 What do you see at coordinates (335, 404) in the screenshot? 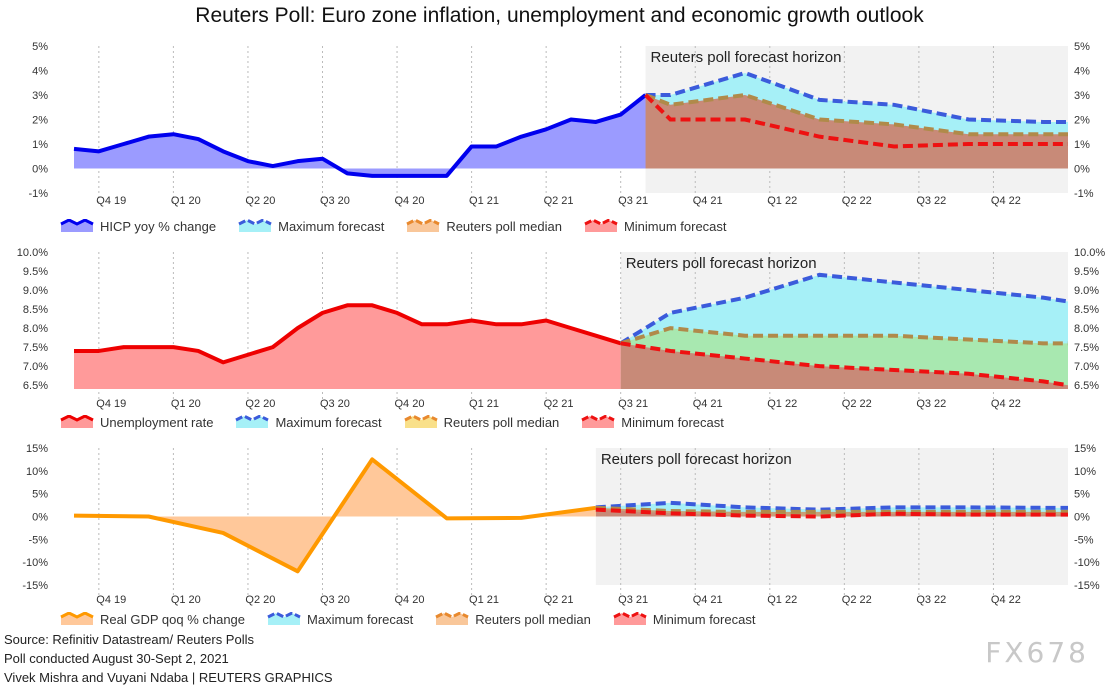
I see `unemployment-quarter-label: Q3 20` at bounding box center [335, 404].